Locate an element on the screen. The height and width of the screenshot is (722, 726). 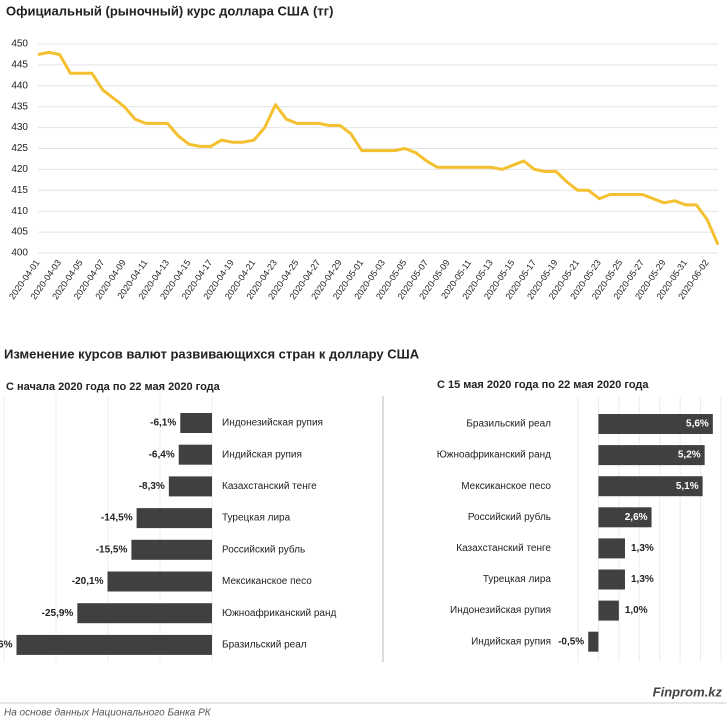
y-tick-label: 405 is located at coordinates (19, 232).